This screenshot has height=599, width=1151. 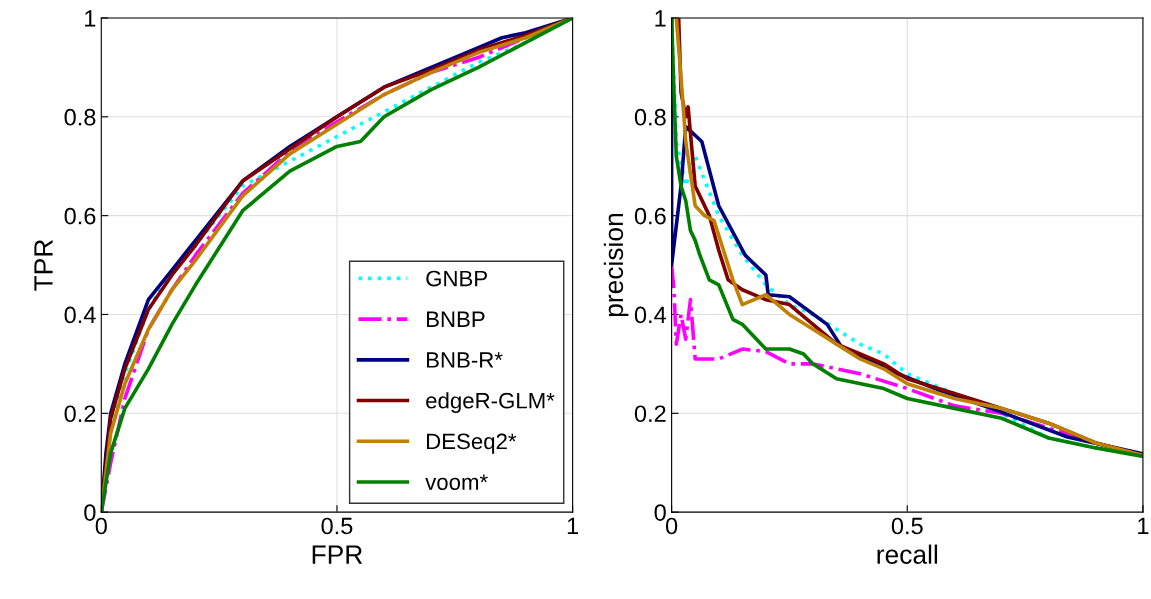 I want to click on x-axis-title: FPR, so click(x=337, y=554).